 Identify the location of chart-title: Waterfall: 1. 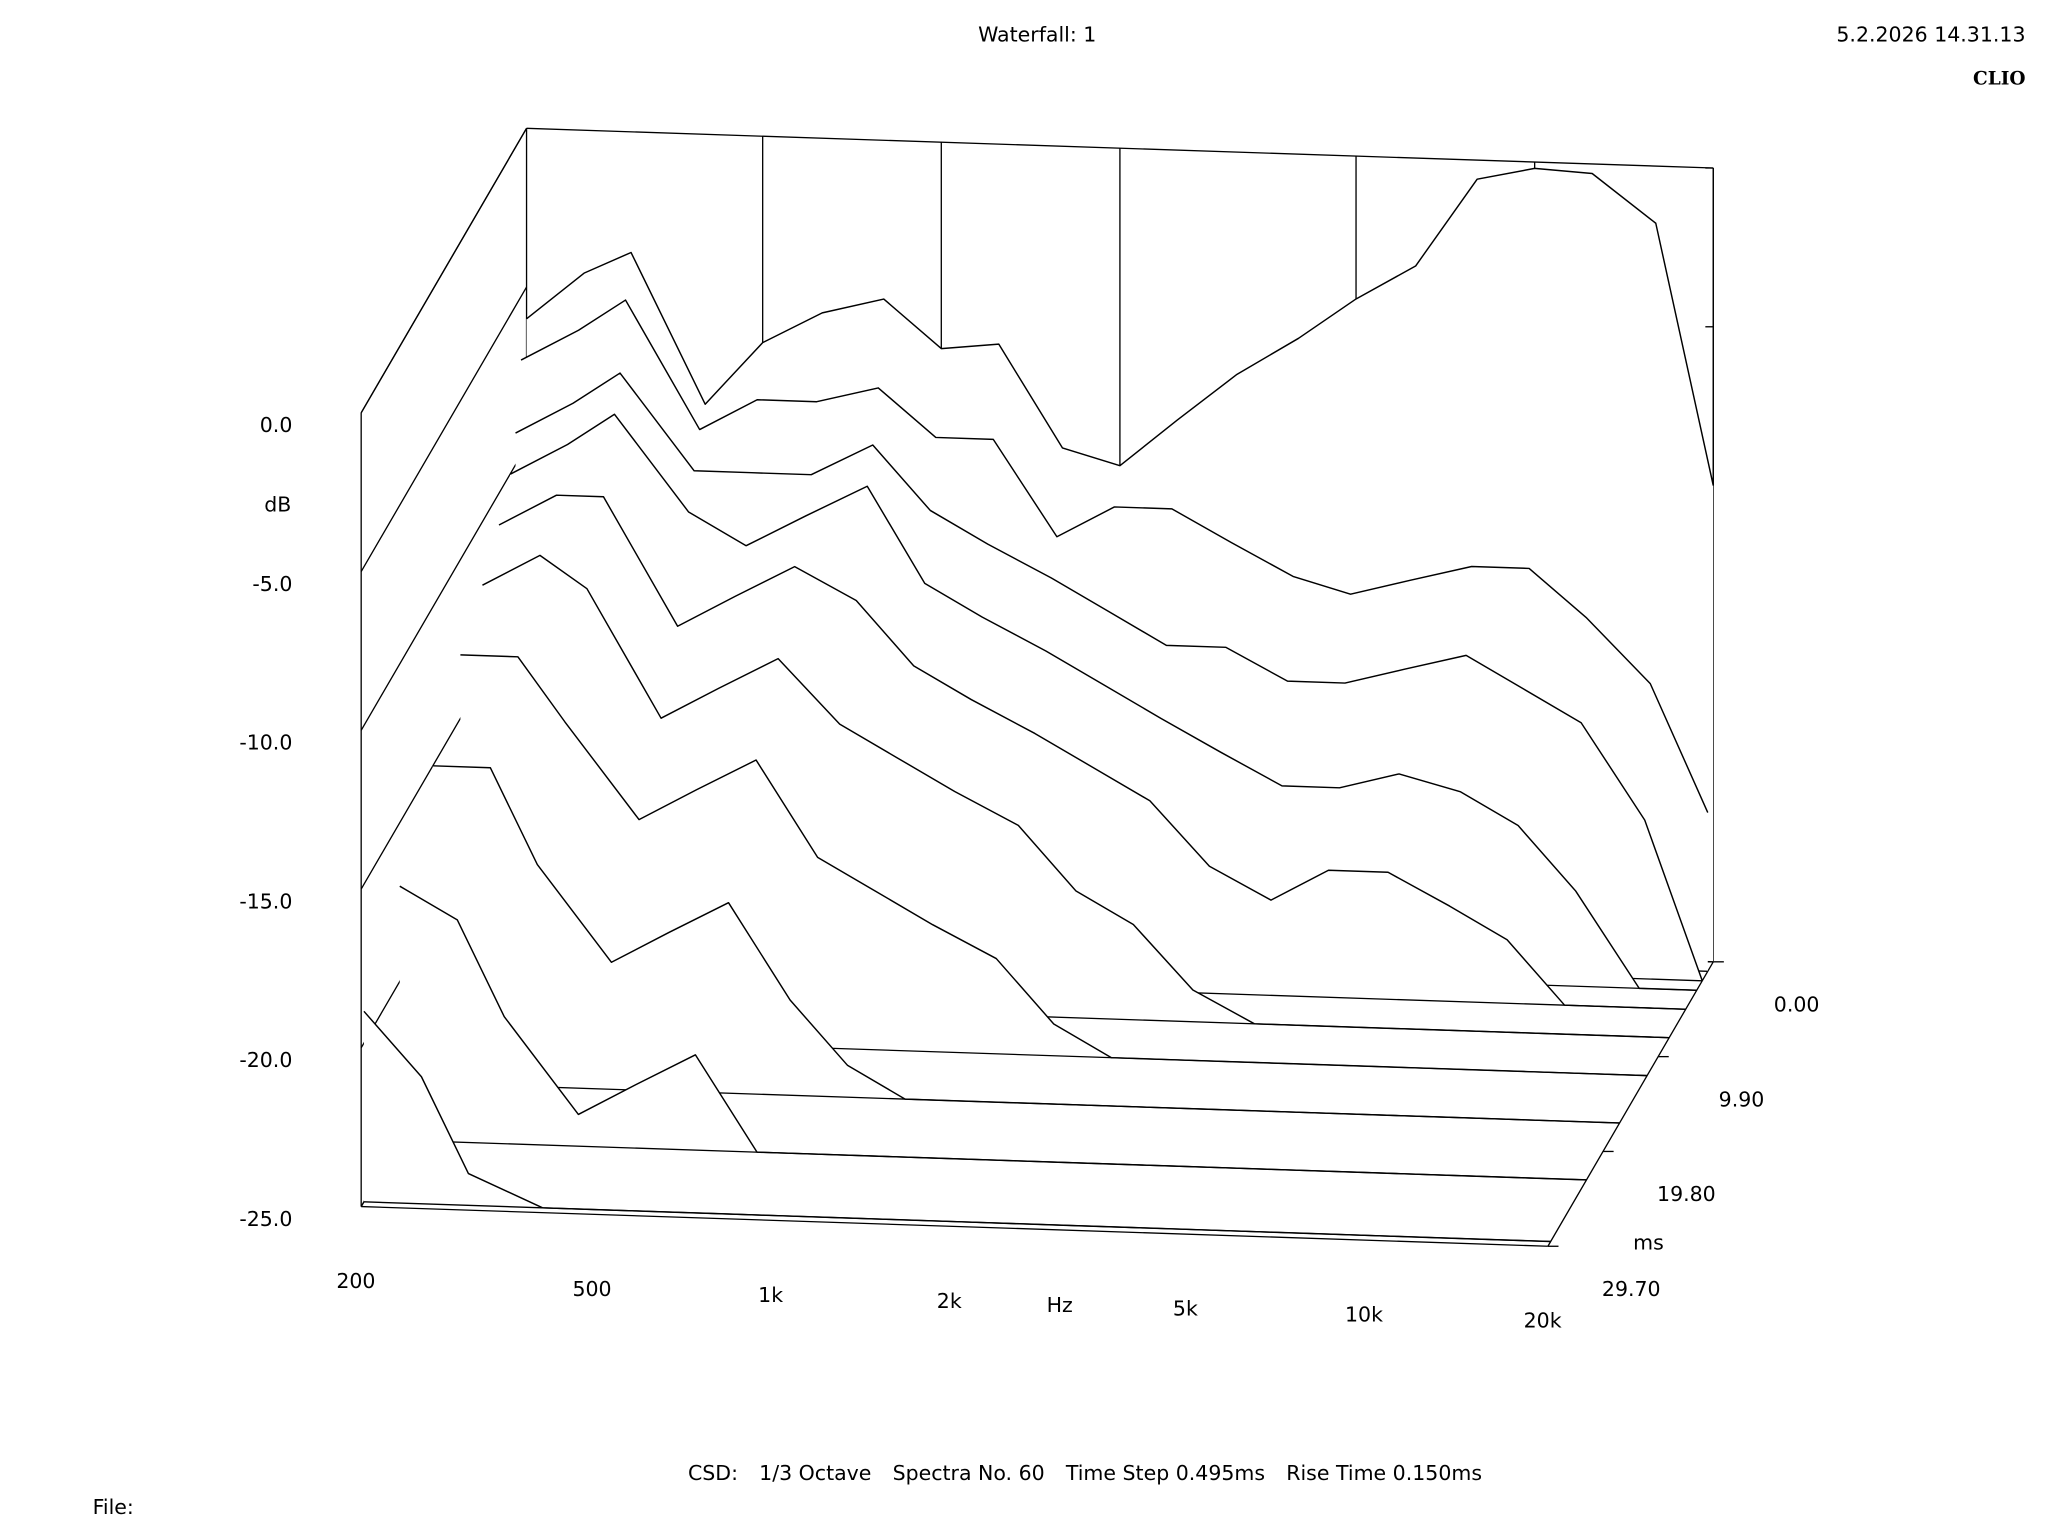
(1037, 35).